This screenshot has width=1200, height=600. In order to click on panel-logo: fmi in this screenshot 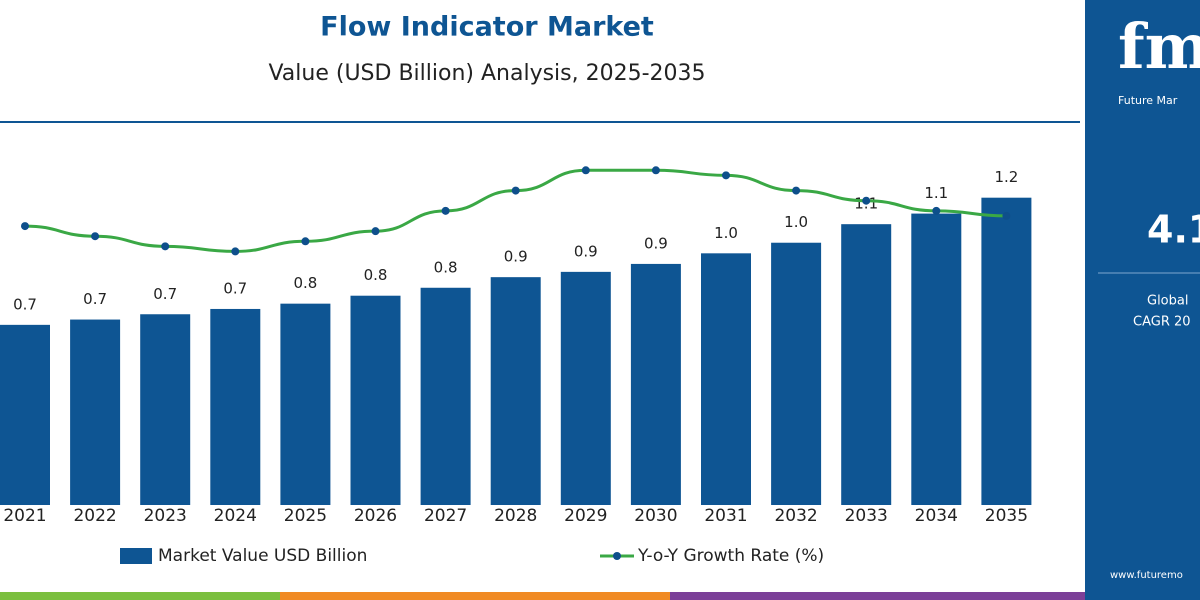, I will do `click(1159, 46)`.